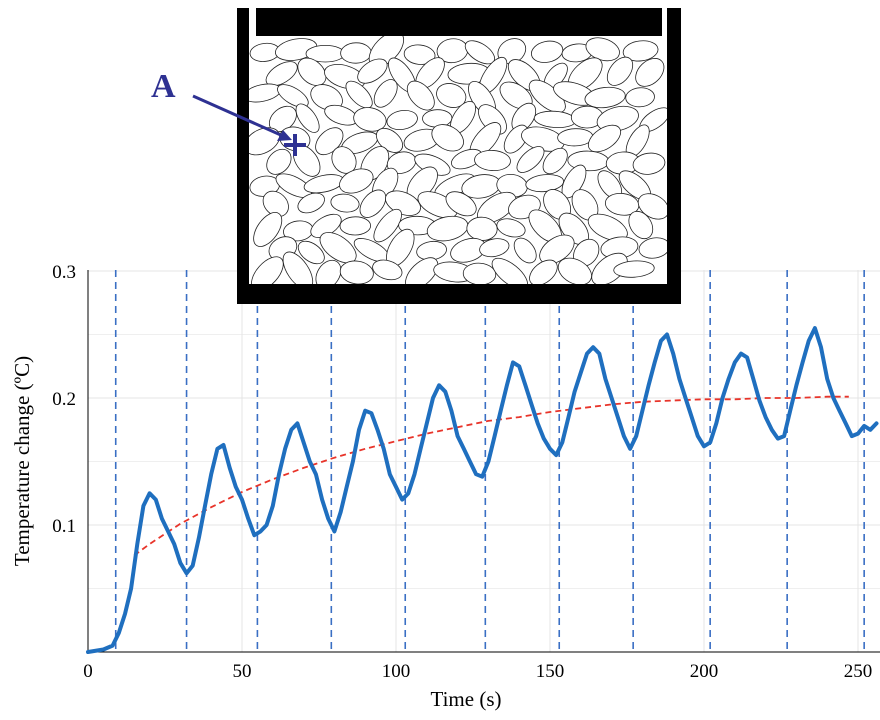  What do you see at coordinates (704, 671) in the screenshot?
I see `x-tick-label: 200` at bounding box center [704, 671].